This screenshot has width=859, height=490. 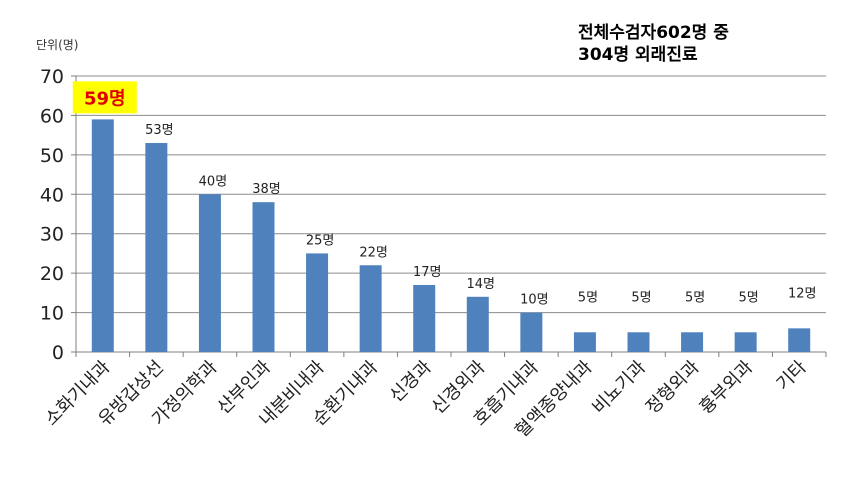 What do you see at coordinates (52, 314) in the screenshot?
I see `y-tick-label: 10` at bounding box center [52, 314].